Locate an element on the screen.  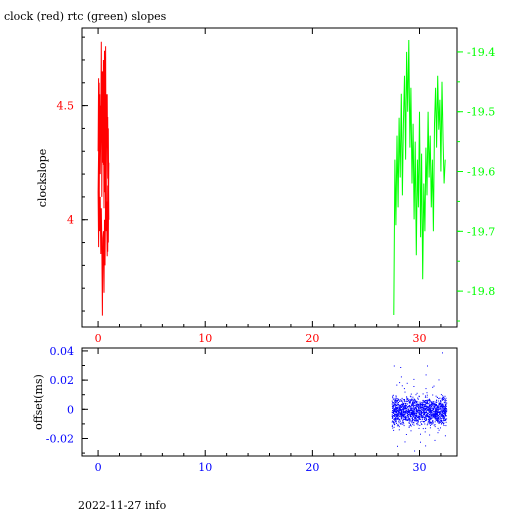
slopes-y-tick-label: 4.5 is located at coordinates (66, 106).